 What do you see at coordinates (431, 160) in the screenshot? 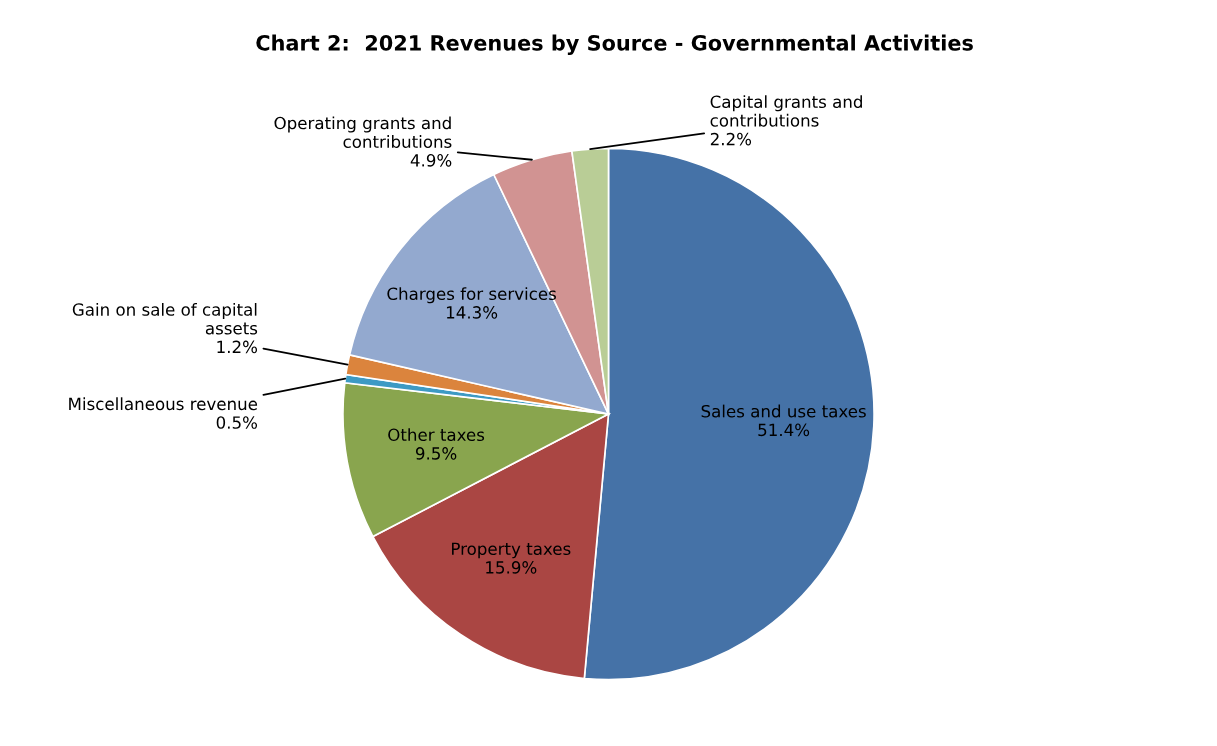
I see `data-label: 4.9%` at bounding box center [431, 160].